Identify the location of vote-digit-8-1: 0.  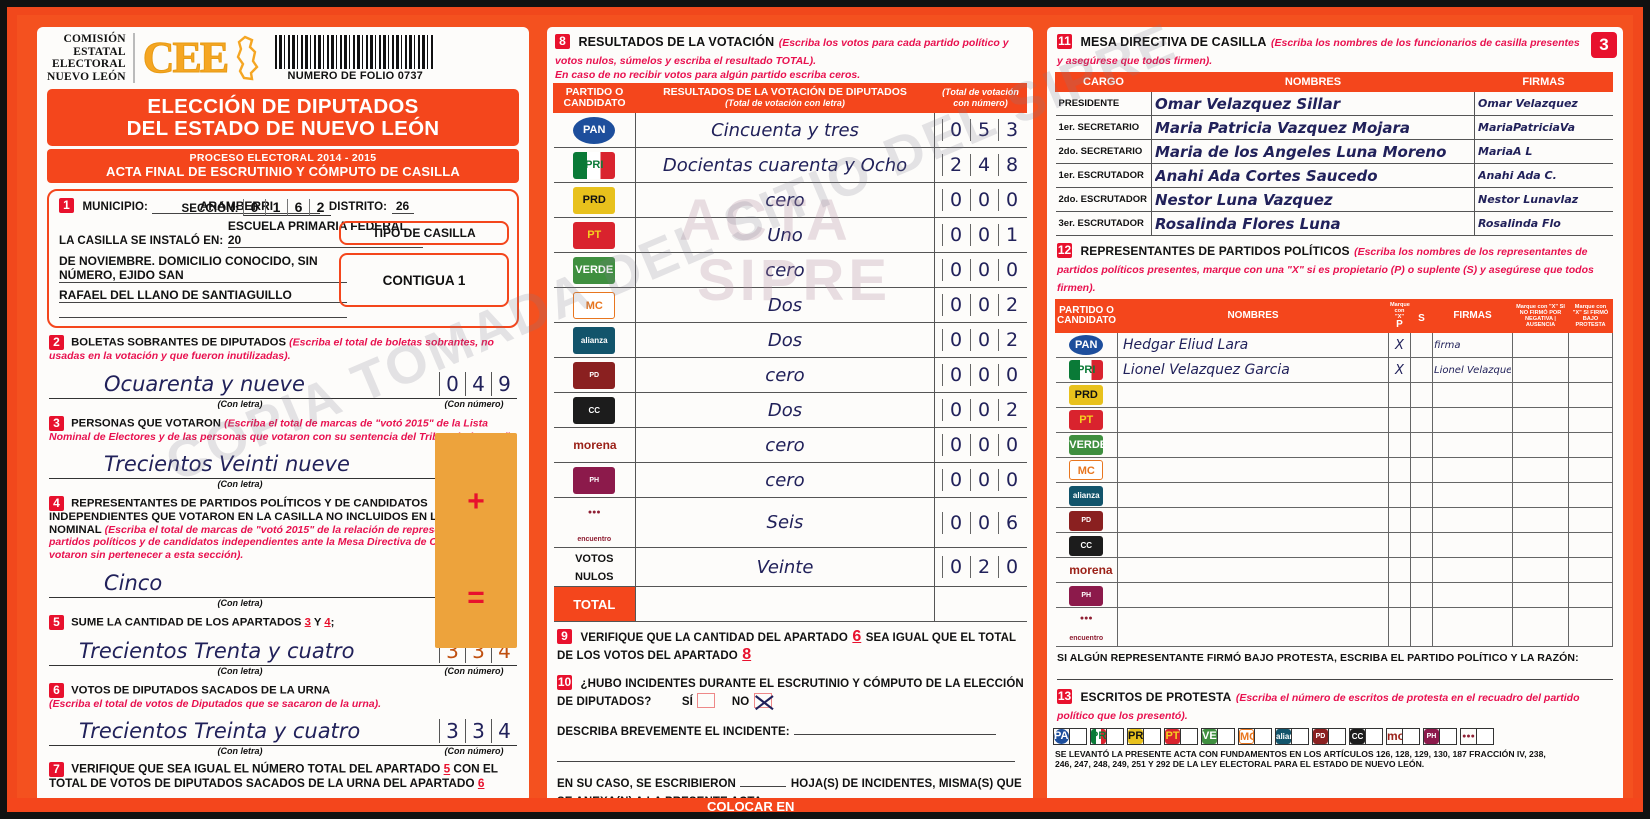
(983, 410).